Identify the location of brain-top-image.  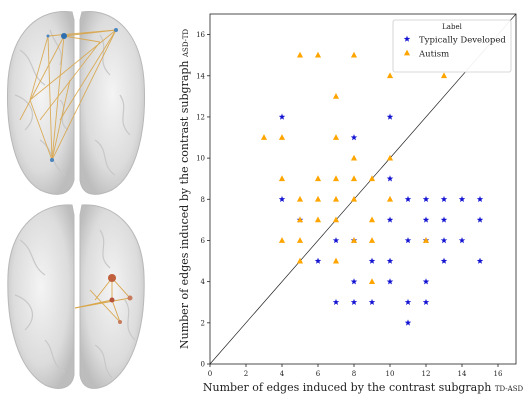
(75, 103).